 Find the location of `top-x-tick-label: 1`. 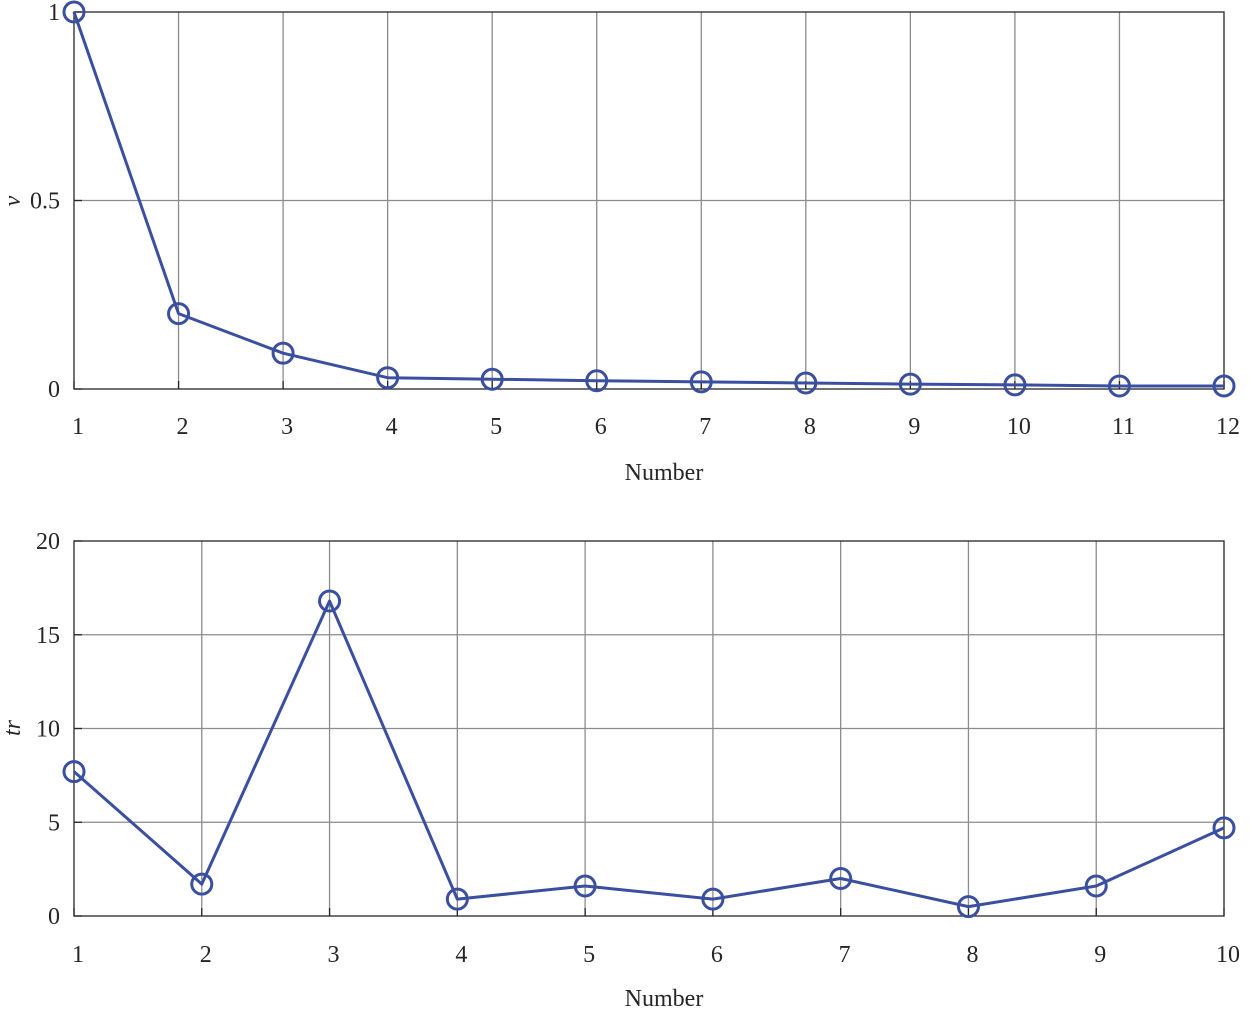

top-x-tick-label: 1 is located at coordinates (78, 427).